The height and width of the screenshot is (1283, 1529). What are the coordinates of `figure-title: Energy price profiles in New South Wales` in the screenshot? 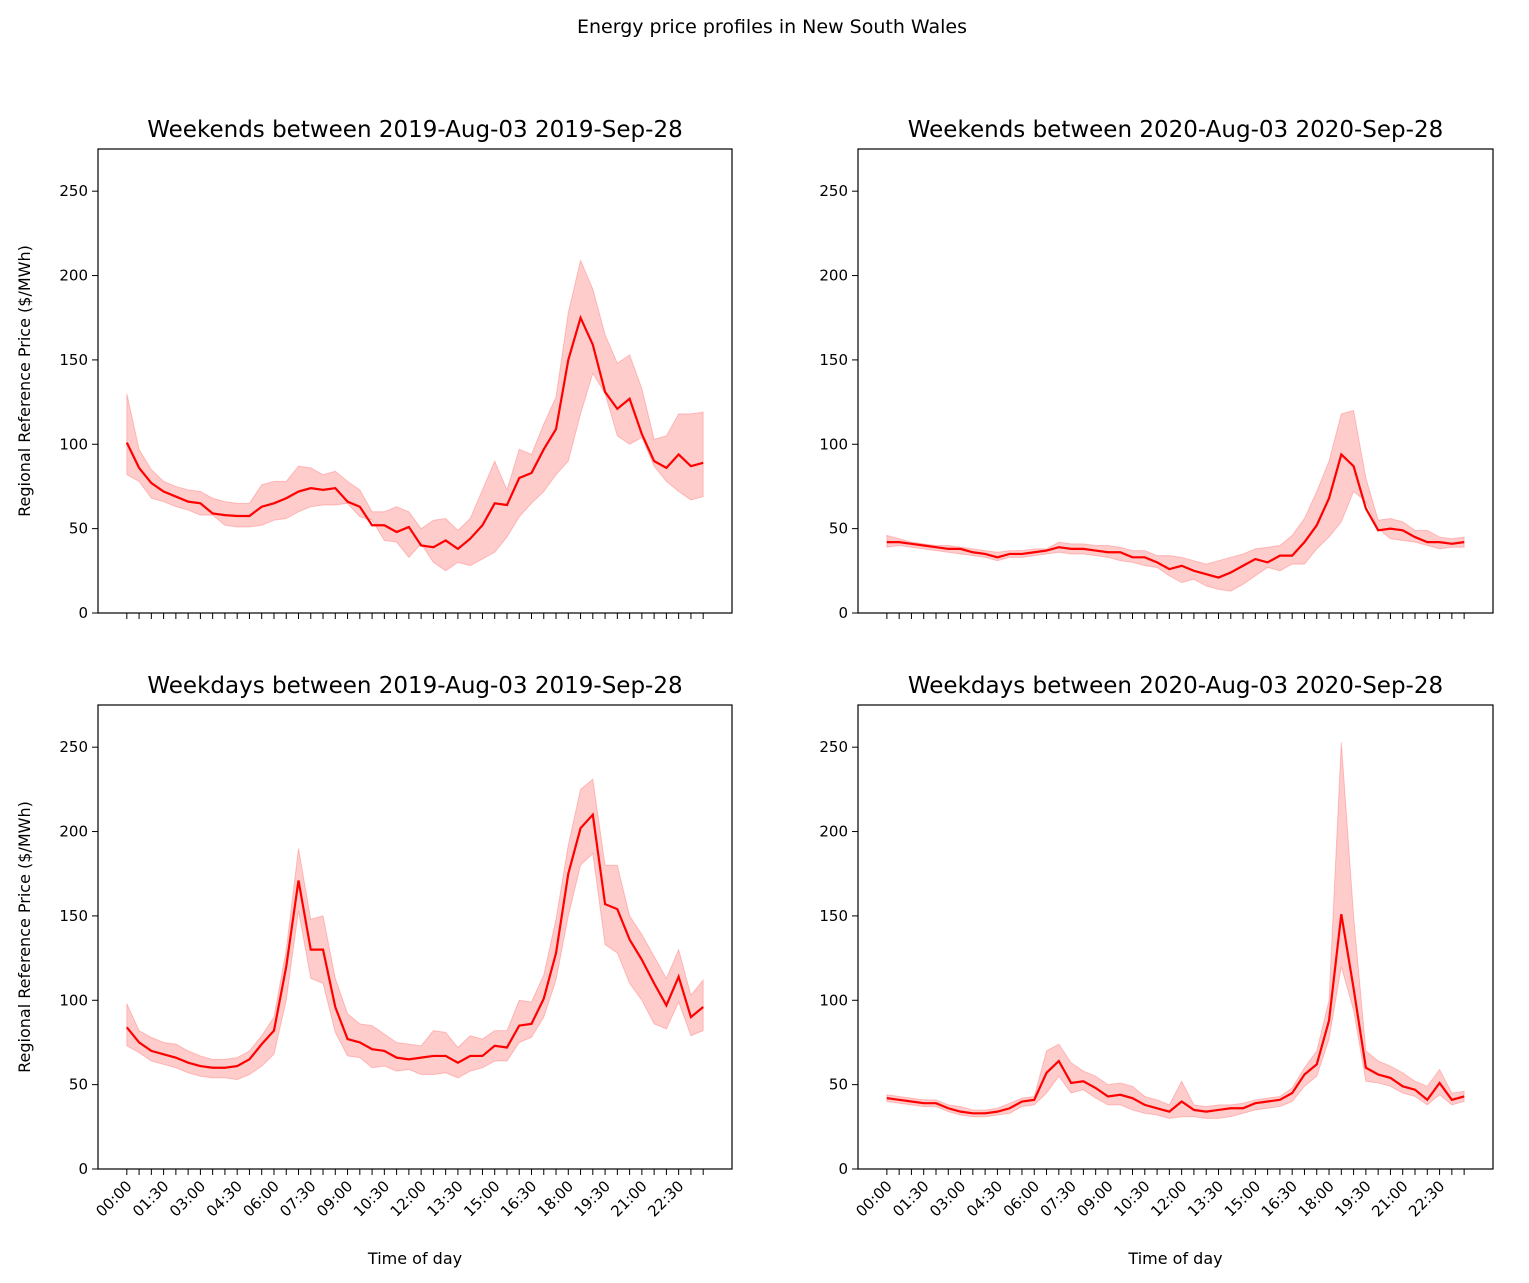 It's located at (772, 27).